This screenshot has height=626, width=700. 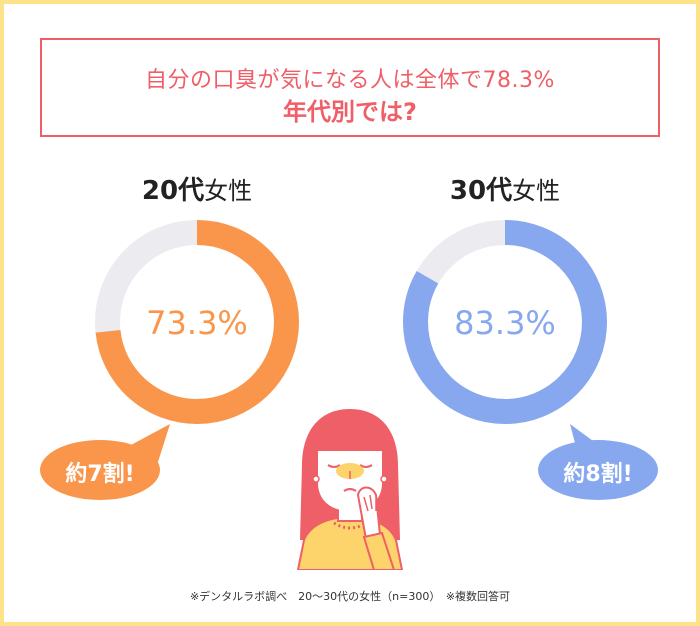 I want to click on group-label-20s: 20代女性, so click(x=197, y=188).